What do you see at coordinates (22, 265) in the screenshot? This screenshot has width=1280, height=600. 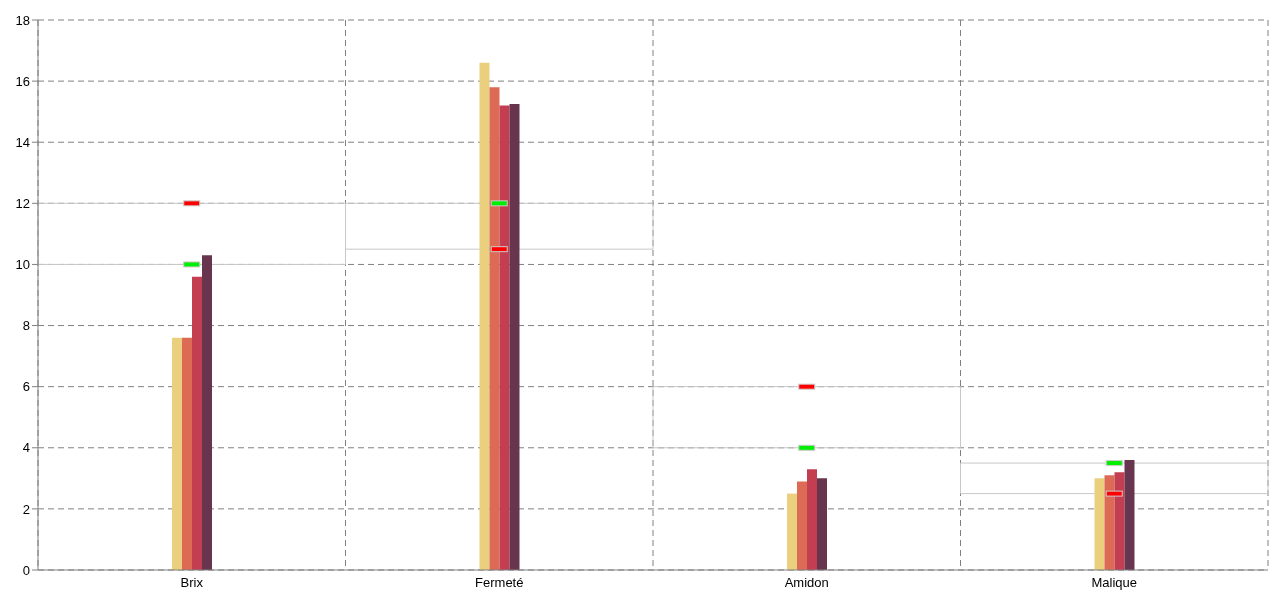 I see `y-tick-label: 10` at bounding box center [22, 265].